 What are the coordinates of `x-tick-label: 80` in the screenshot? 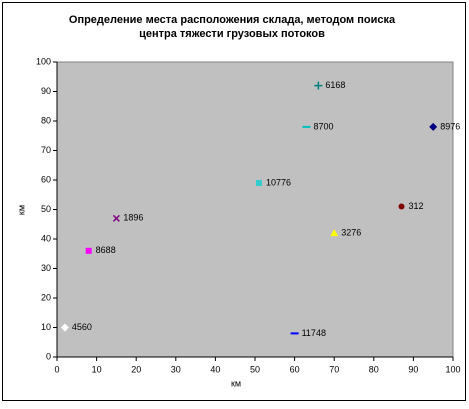 It's located at (374, 369).